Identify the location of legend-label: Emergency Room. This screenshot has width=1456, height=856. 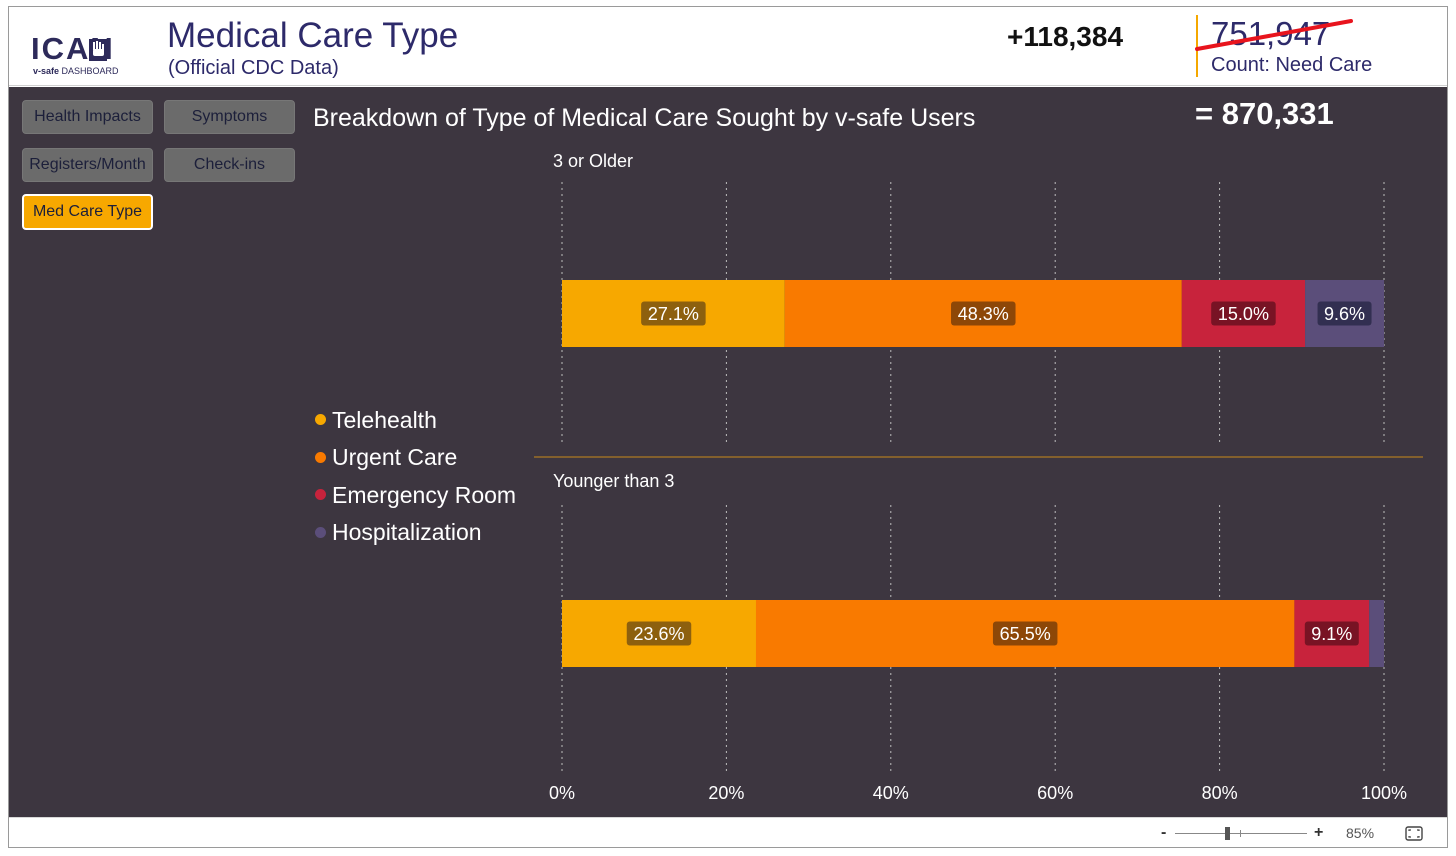
(424, 494).